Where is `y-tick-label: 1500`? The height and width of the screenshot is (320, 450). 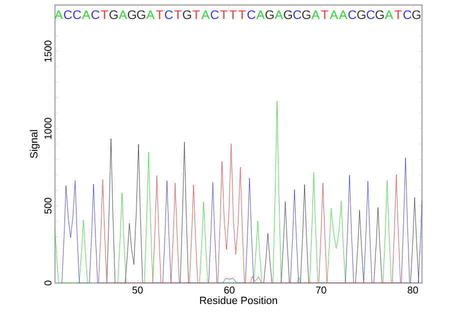 y-tick-label: 1500 is located at coordinates (48, 51).